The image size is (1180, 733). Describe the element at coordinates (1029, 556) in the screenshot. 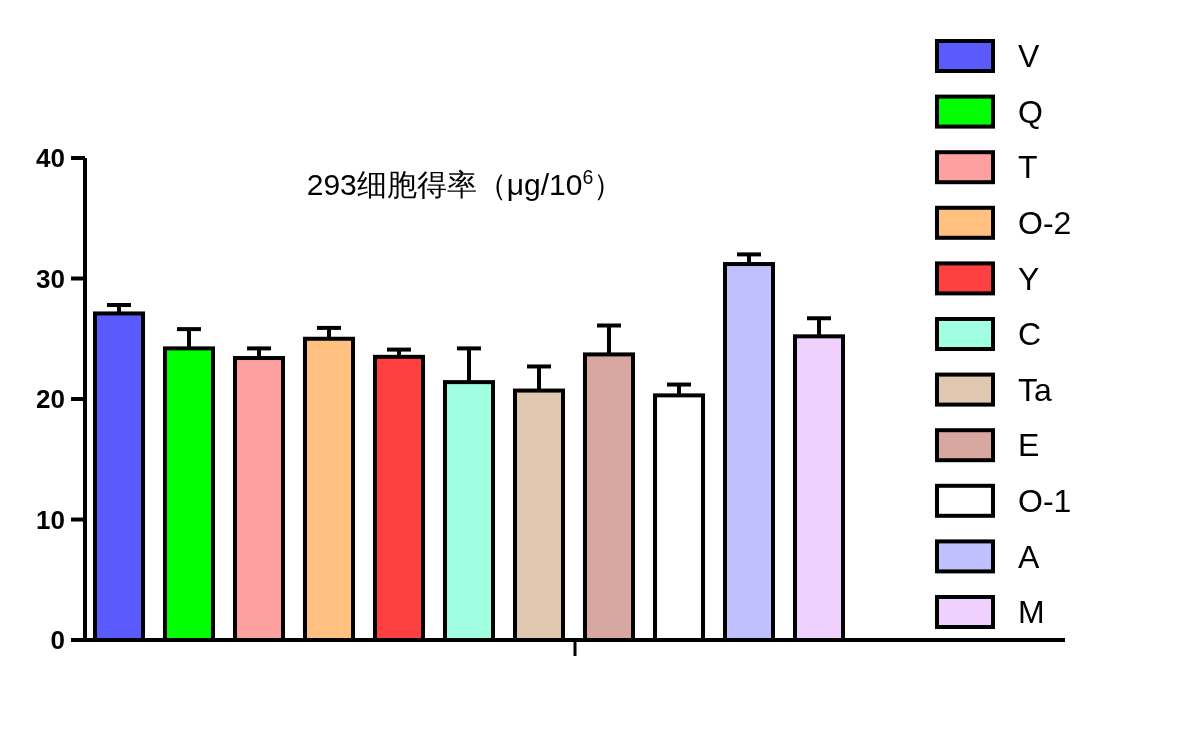

I see `legend-label: A` at that location.